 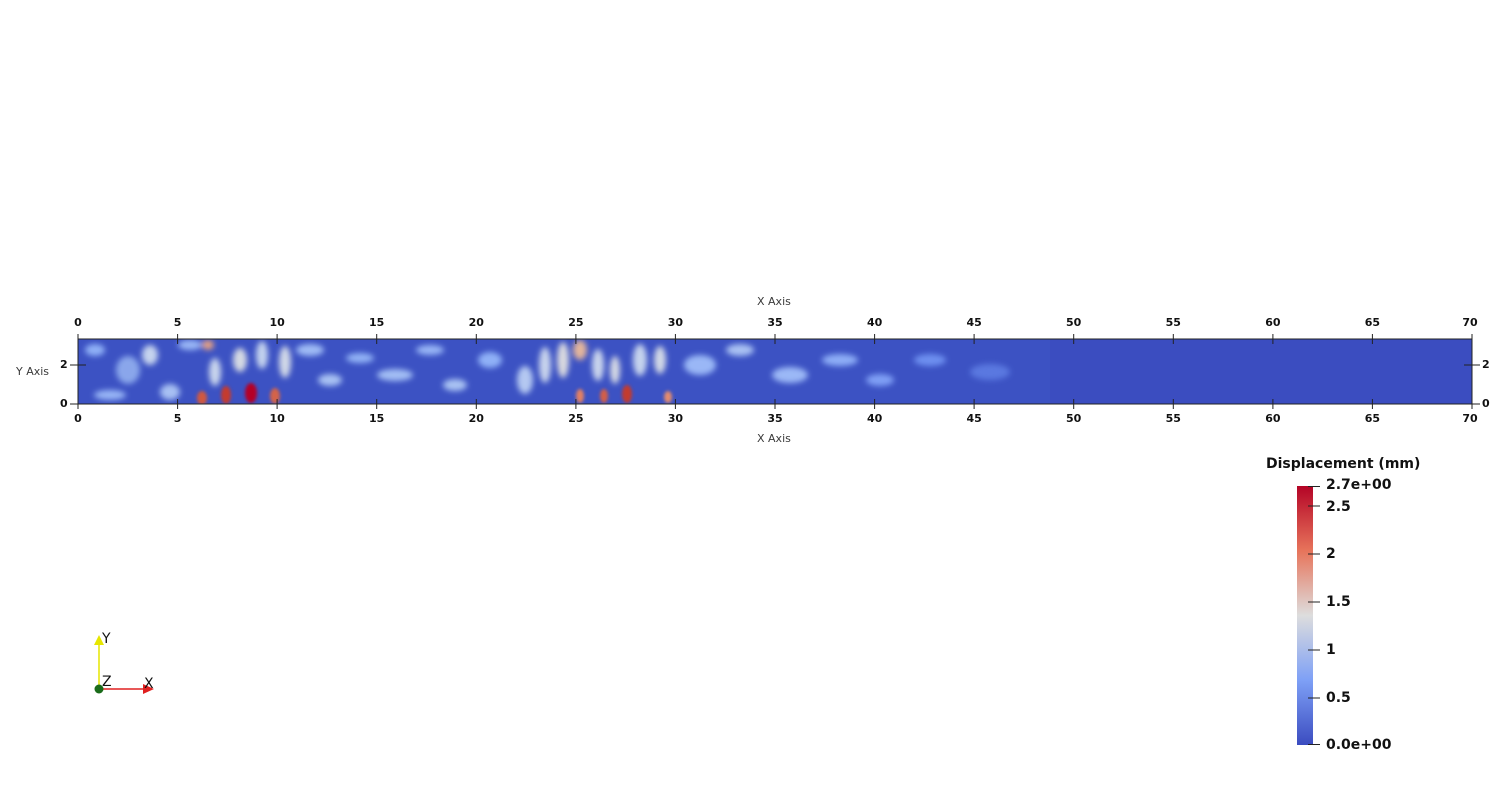 I want to click on colorbar-label-max: 2.7e+00, so click(x=1359, y=485).